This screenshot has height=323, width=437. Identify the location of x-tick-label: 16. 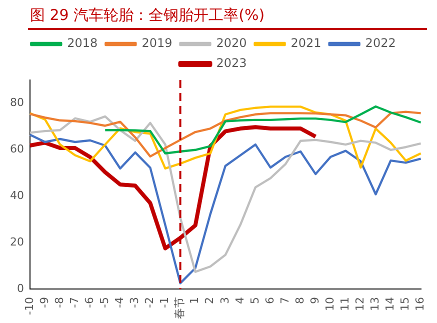
(420, 304).